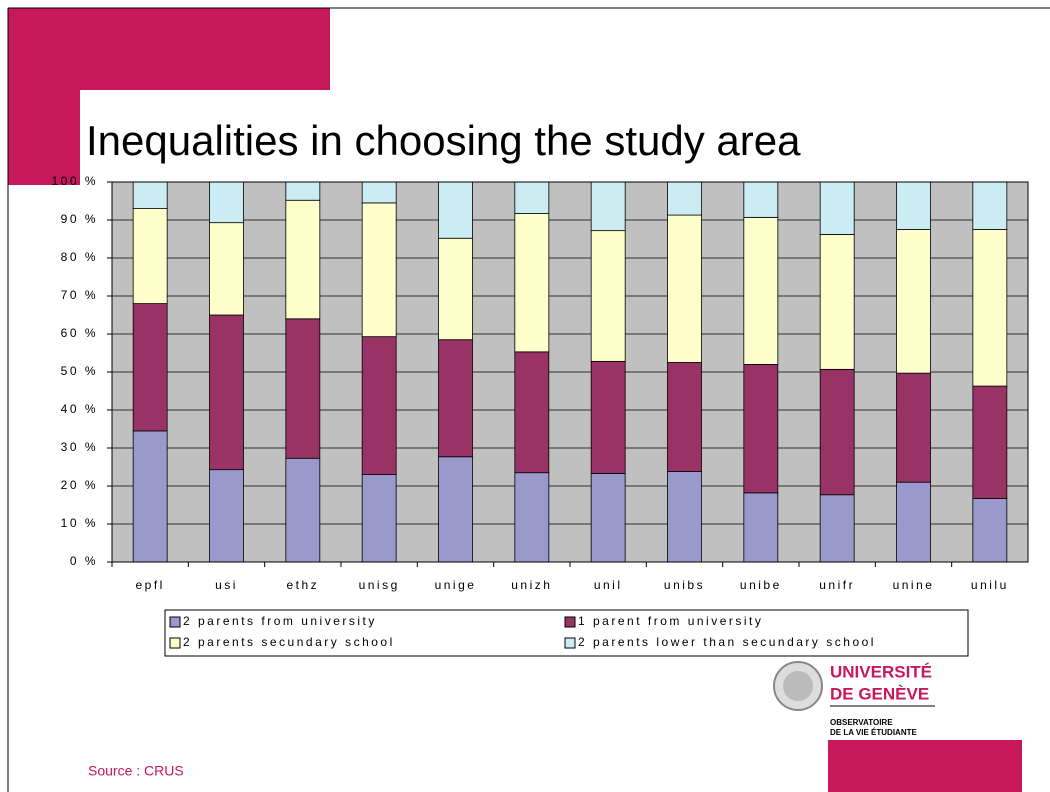  I want to click on y-tick-label: 10 %, so click(79, 523).